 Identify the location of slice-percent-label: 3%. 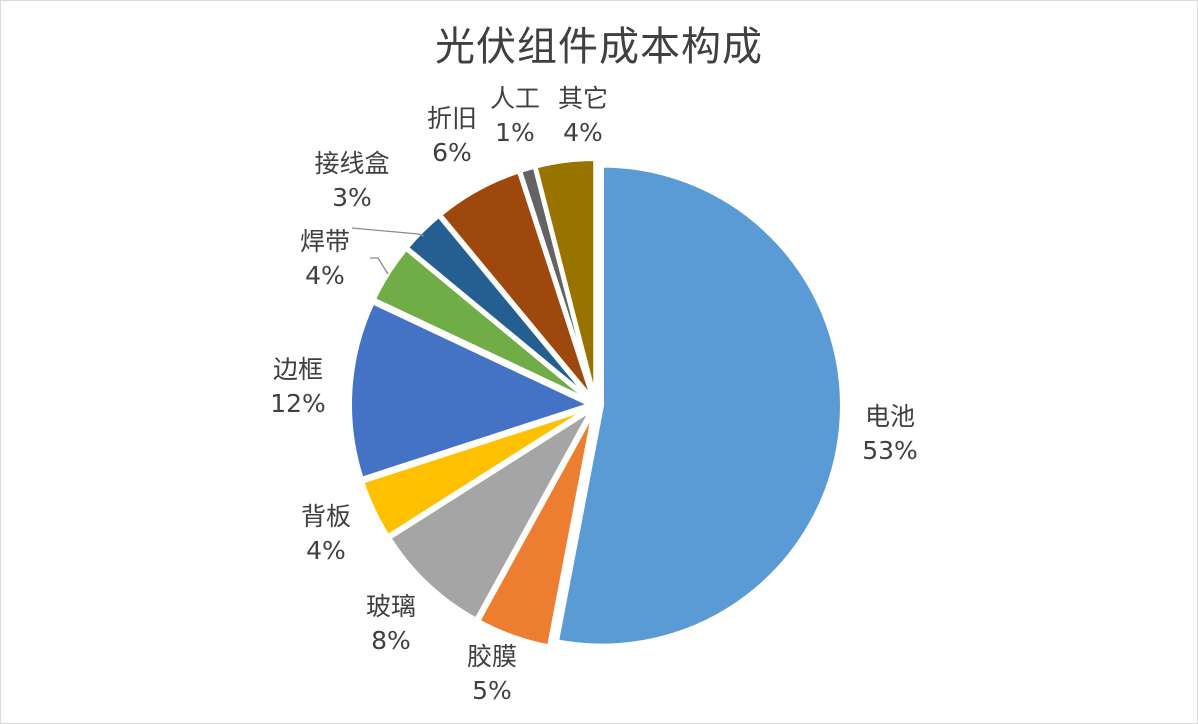
(352, 197).